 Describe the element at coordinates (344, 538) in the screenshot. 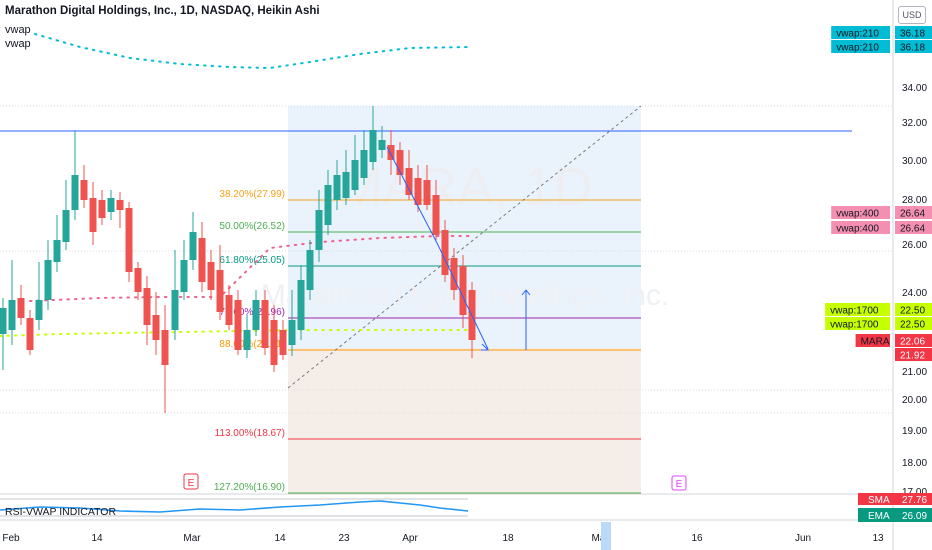

I see `time-tick: 23` at that location.